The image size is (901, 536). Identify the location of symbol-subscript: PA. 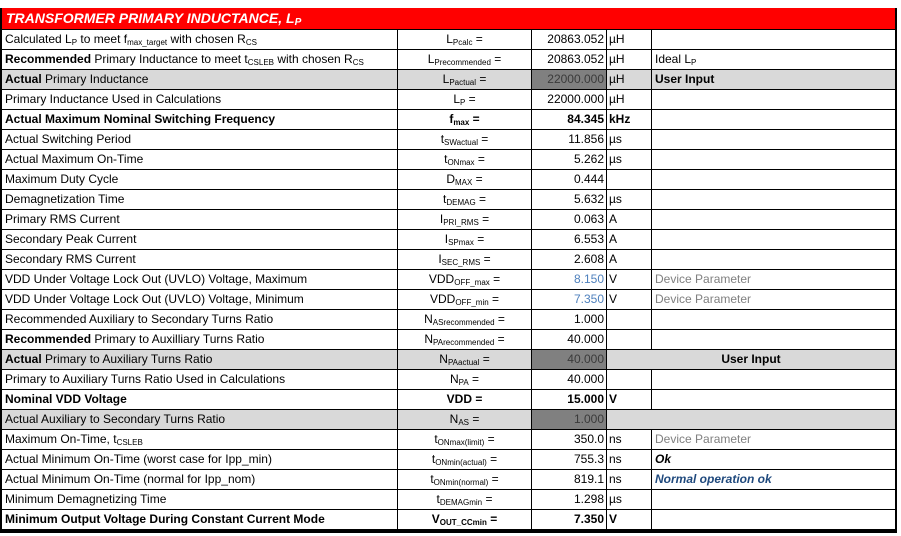
(463, 382).